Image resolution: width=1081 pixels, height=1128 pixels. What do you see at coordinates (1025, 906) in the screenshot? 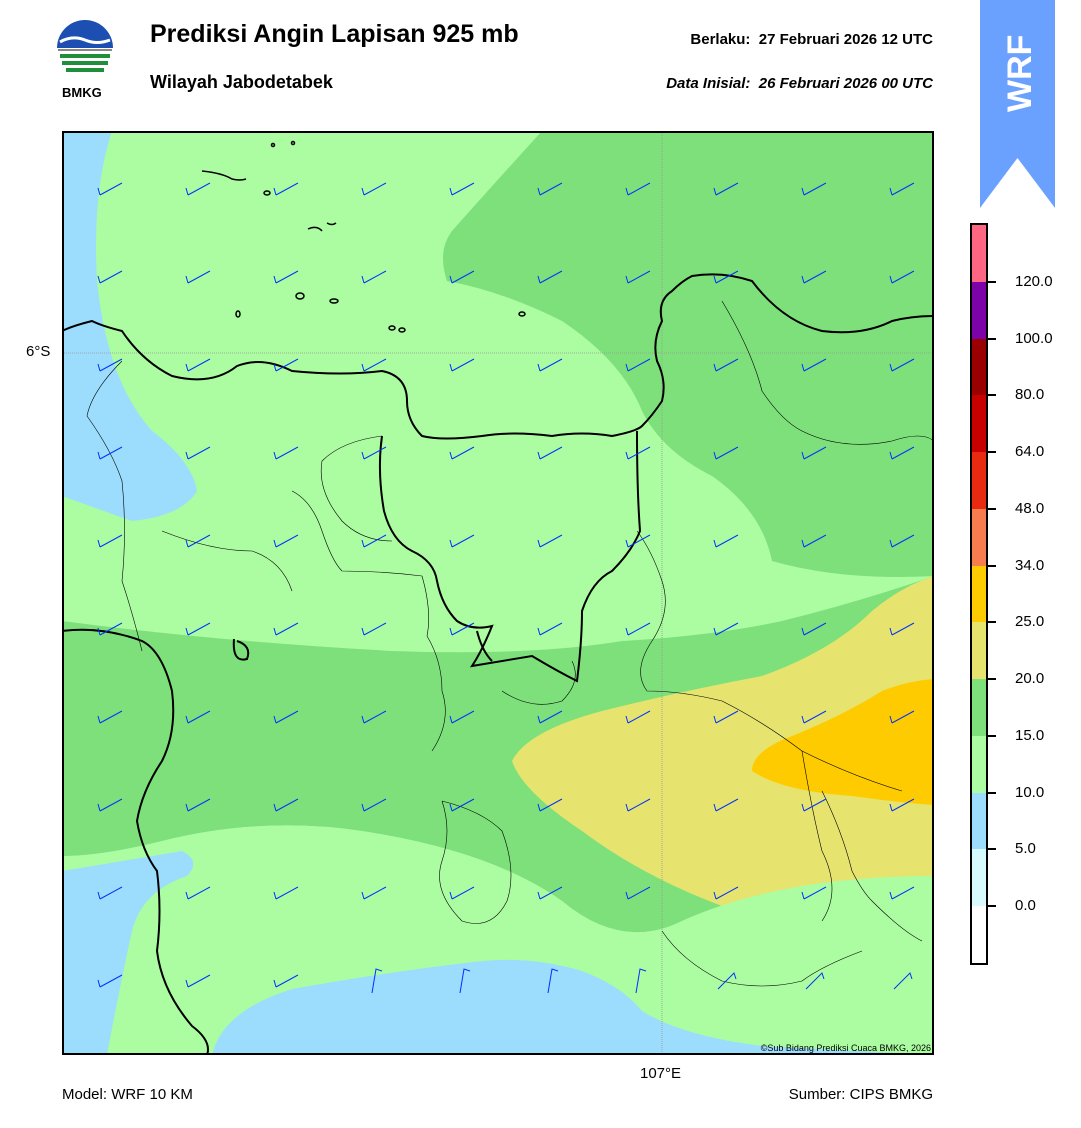
I see `colorbar-tick-label: 0.0` at bounding box center [1025, 906].